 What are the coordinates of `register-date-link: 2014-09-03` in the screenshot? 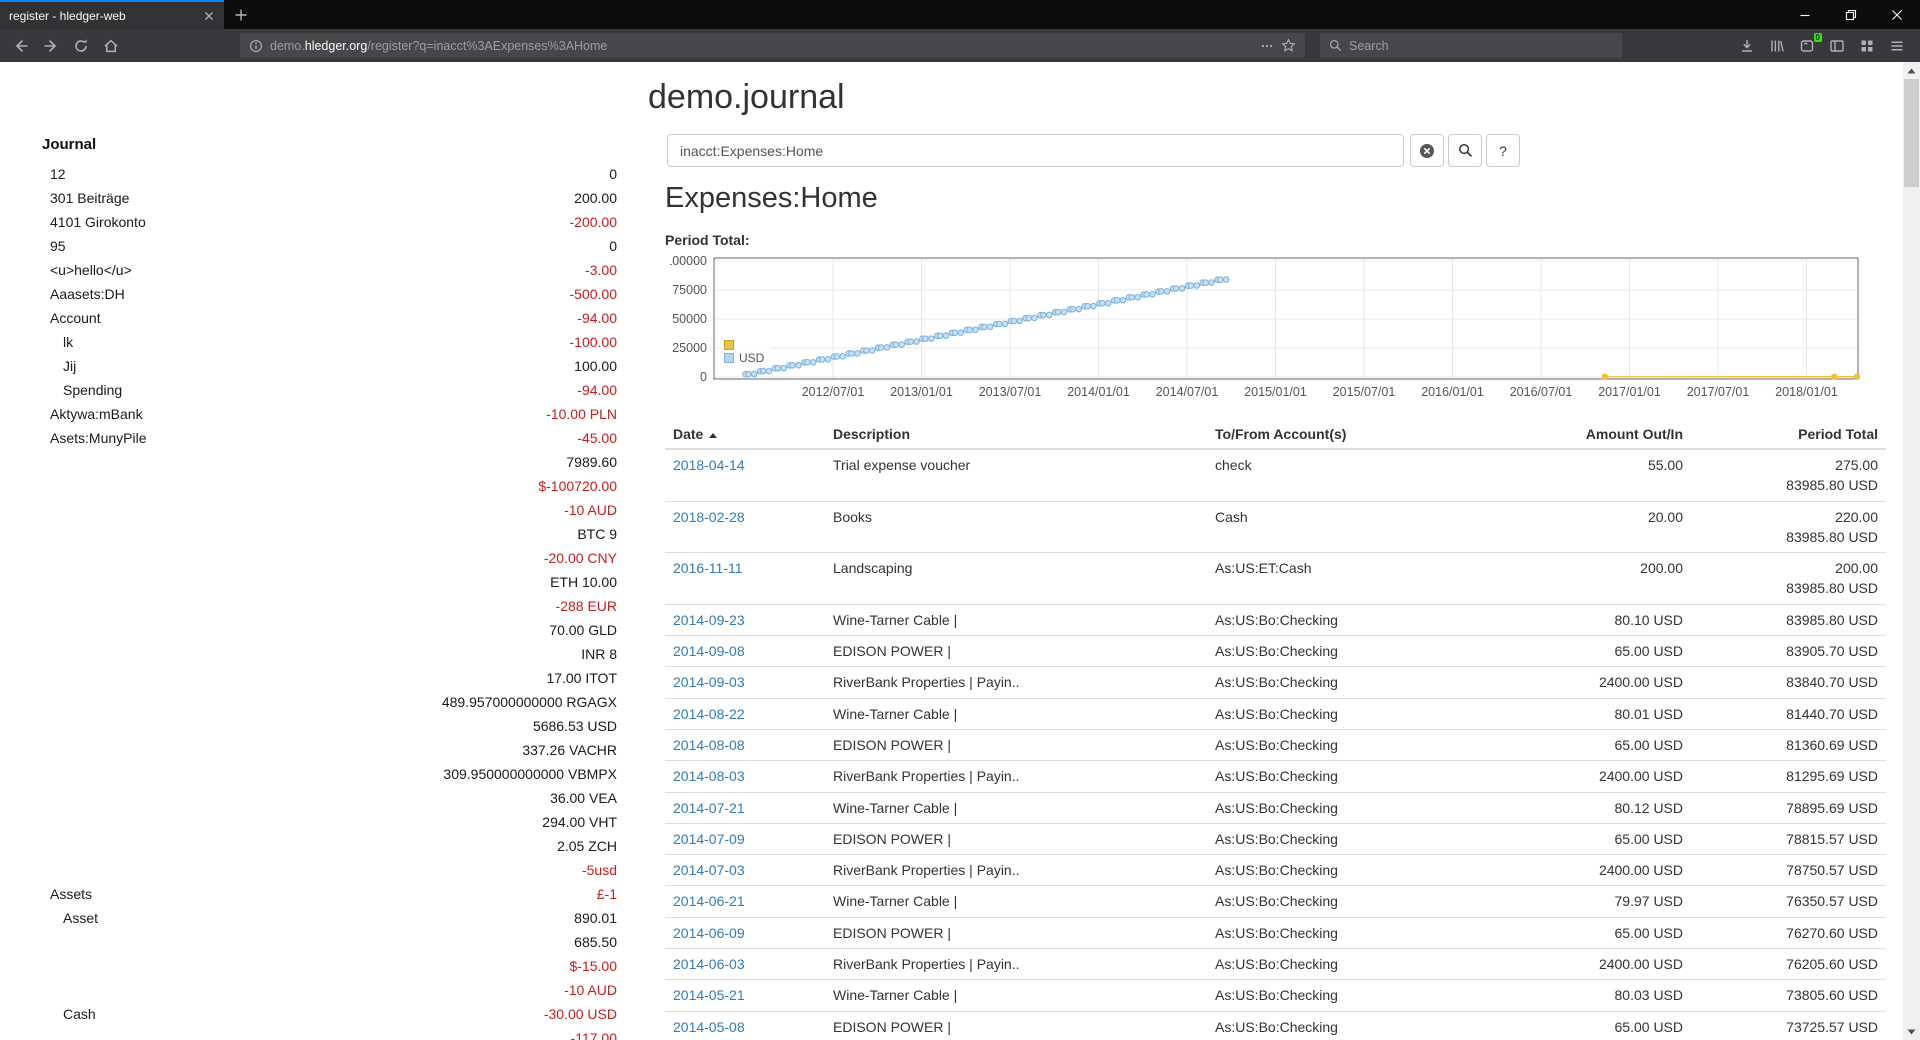 It's located at (709, 682).